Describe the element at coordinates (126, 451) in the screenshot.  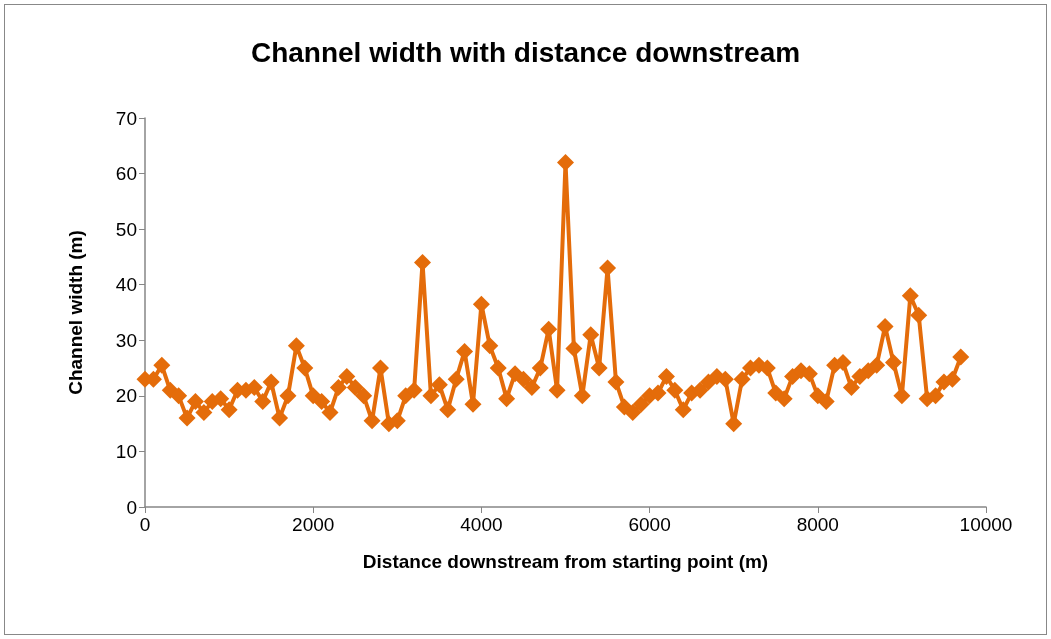
I see `y-tick-label: 10` at that location.